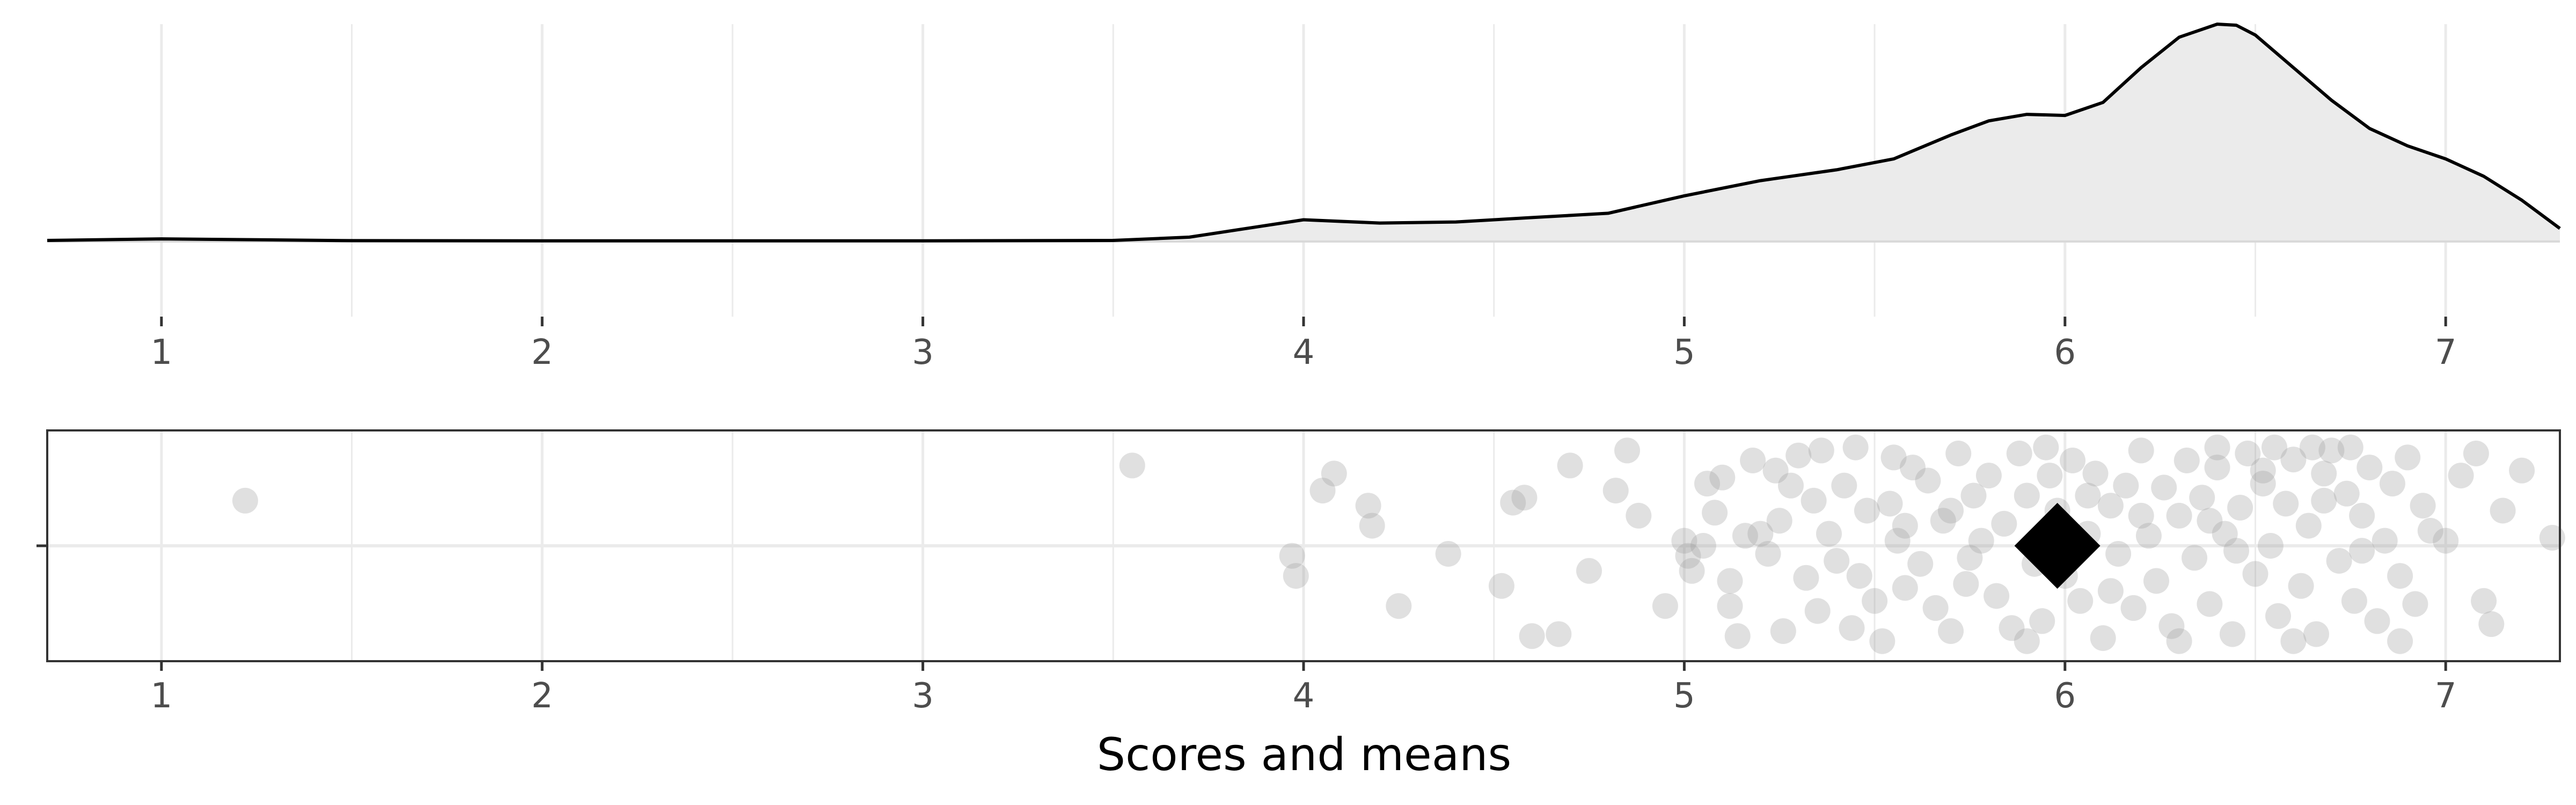  What do you see at coordinates (923, 696) in the screenshot?
I see `scatter-x-tick-label: 3` at bounding box center [923, 696].